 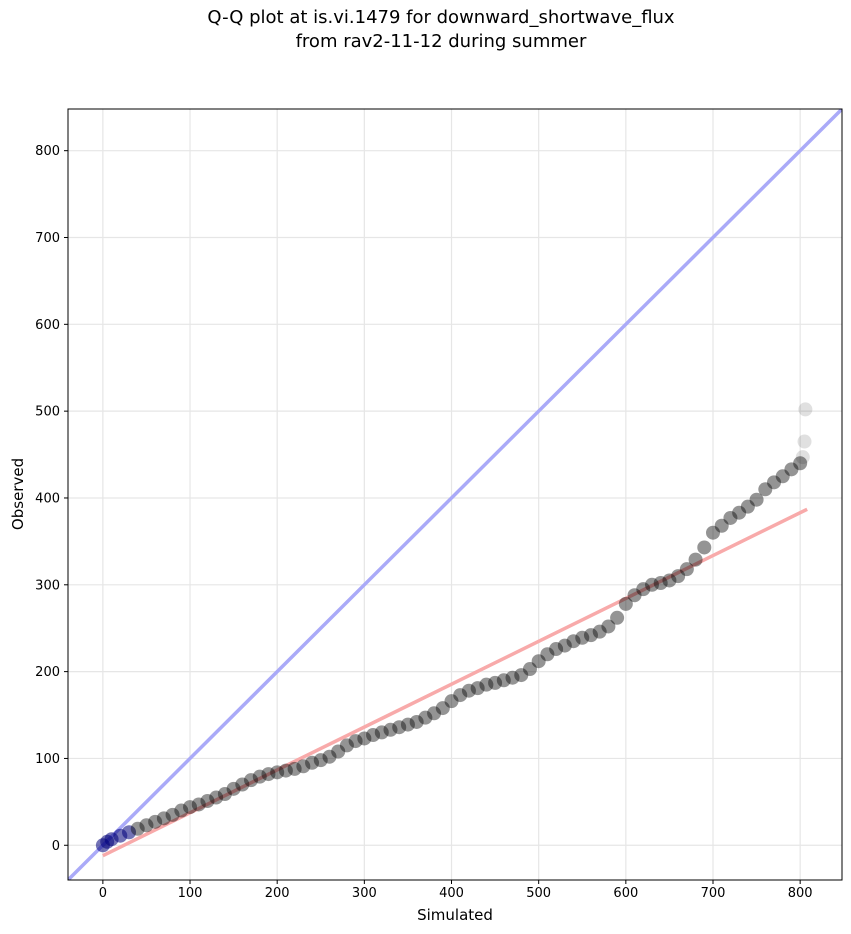 I want to click on y-tick-label: 200, so click(x=47, y=672).